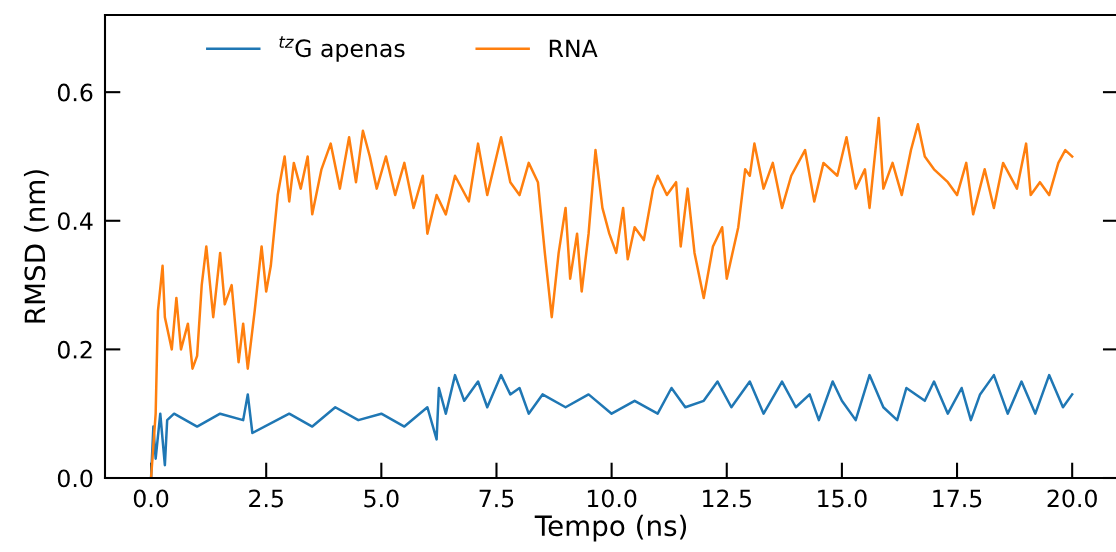  I want to click on x-tick-label: 2.5, so click(266, 498).